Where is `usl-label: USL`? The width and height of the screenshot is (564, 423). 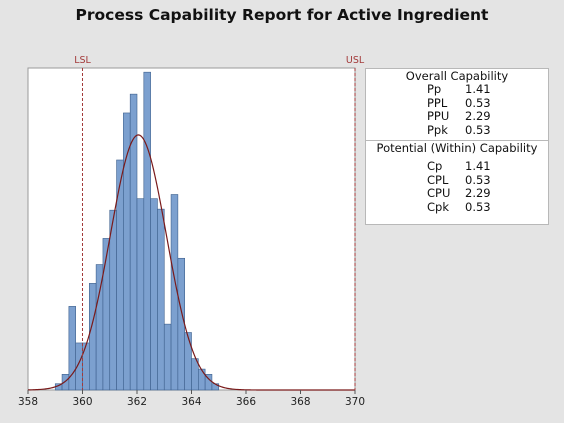 usl-label: USL is located at coordinates (355, 60).